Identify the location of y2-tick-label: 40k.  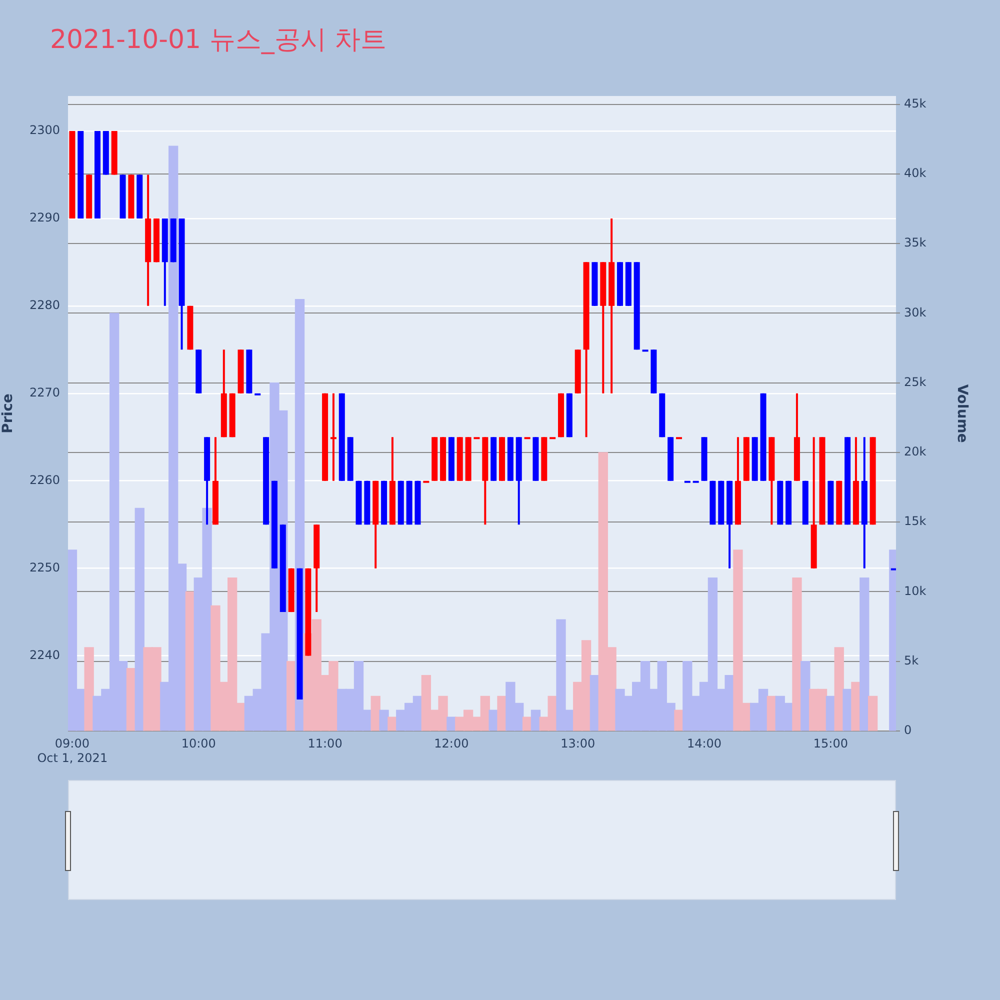
(915, 173).